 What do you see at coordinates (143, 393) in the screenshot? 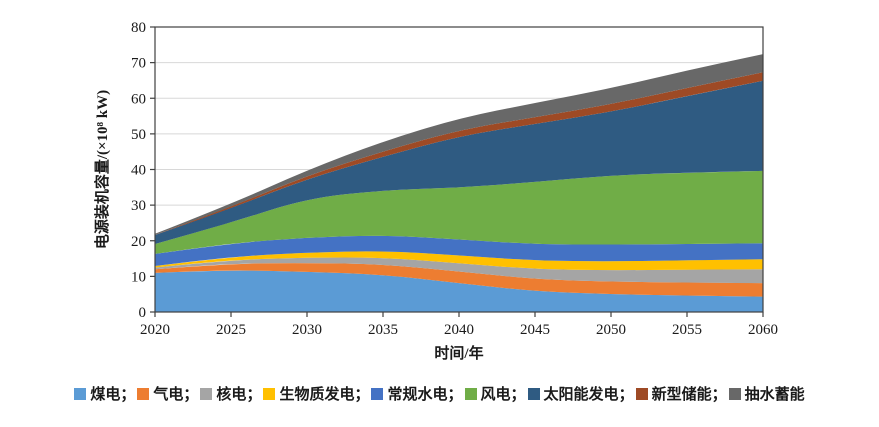
I see `legend-swatch-气电` at bounding box center [143, 393].